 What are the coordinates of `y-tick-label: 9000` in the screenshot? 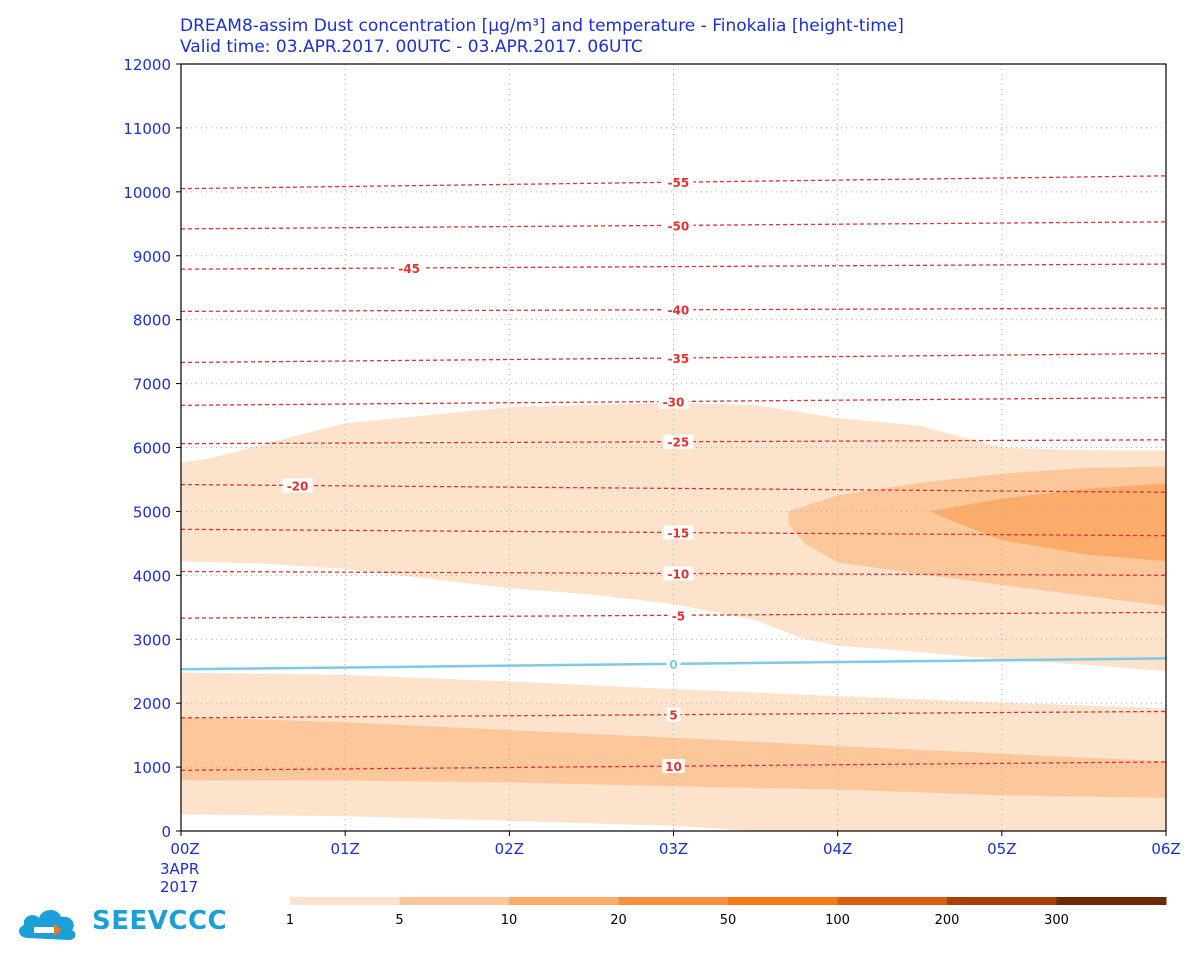 It's located at (152, 257).